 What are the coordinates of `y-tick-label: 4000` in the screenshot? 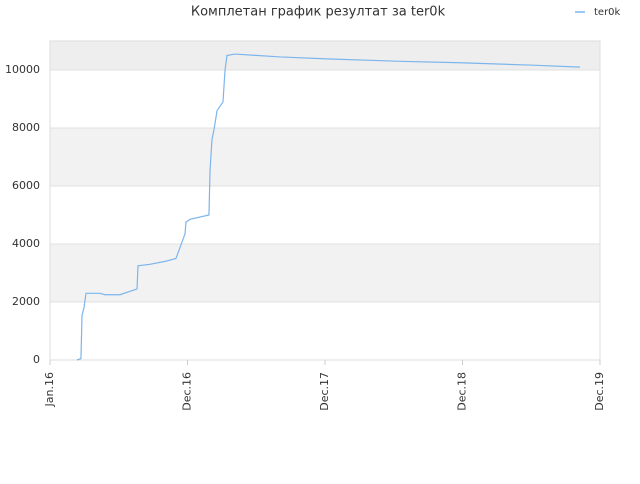 It's located at (26, 243).